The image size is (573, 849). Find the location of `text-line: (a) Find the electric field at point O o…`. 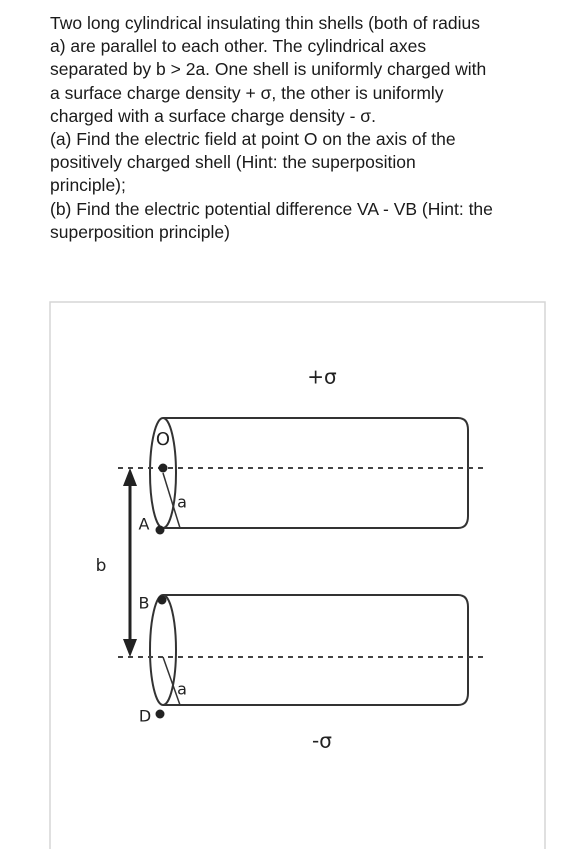

text-line: (a) Find the electric field at point O o… is located at coordinates (253, 139).